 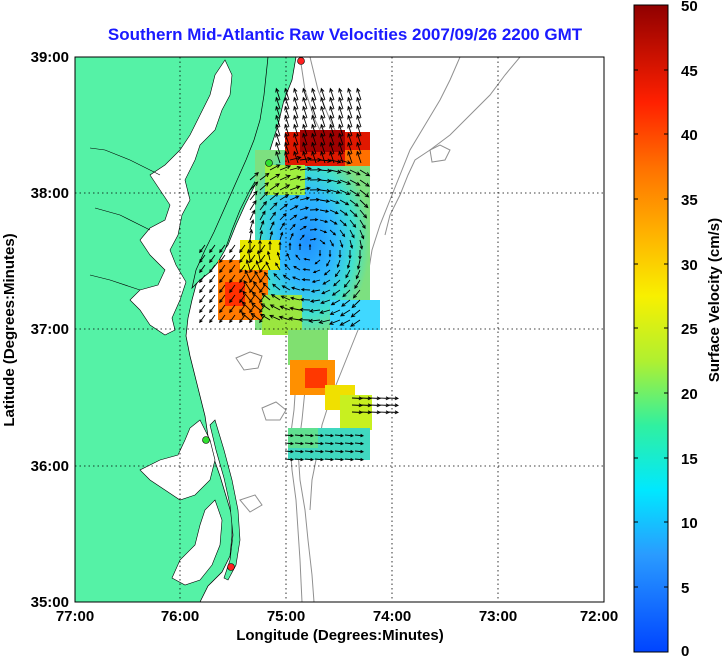 I want to click on x-tick-label: 77:00, so click(x=75, y=616).